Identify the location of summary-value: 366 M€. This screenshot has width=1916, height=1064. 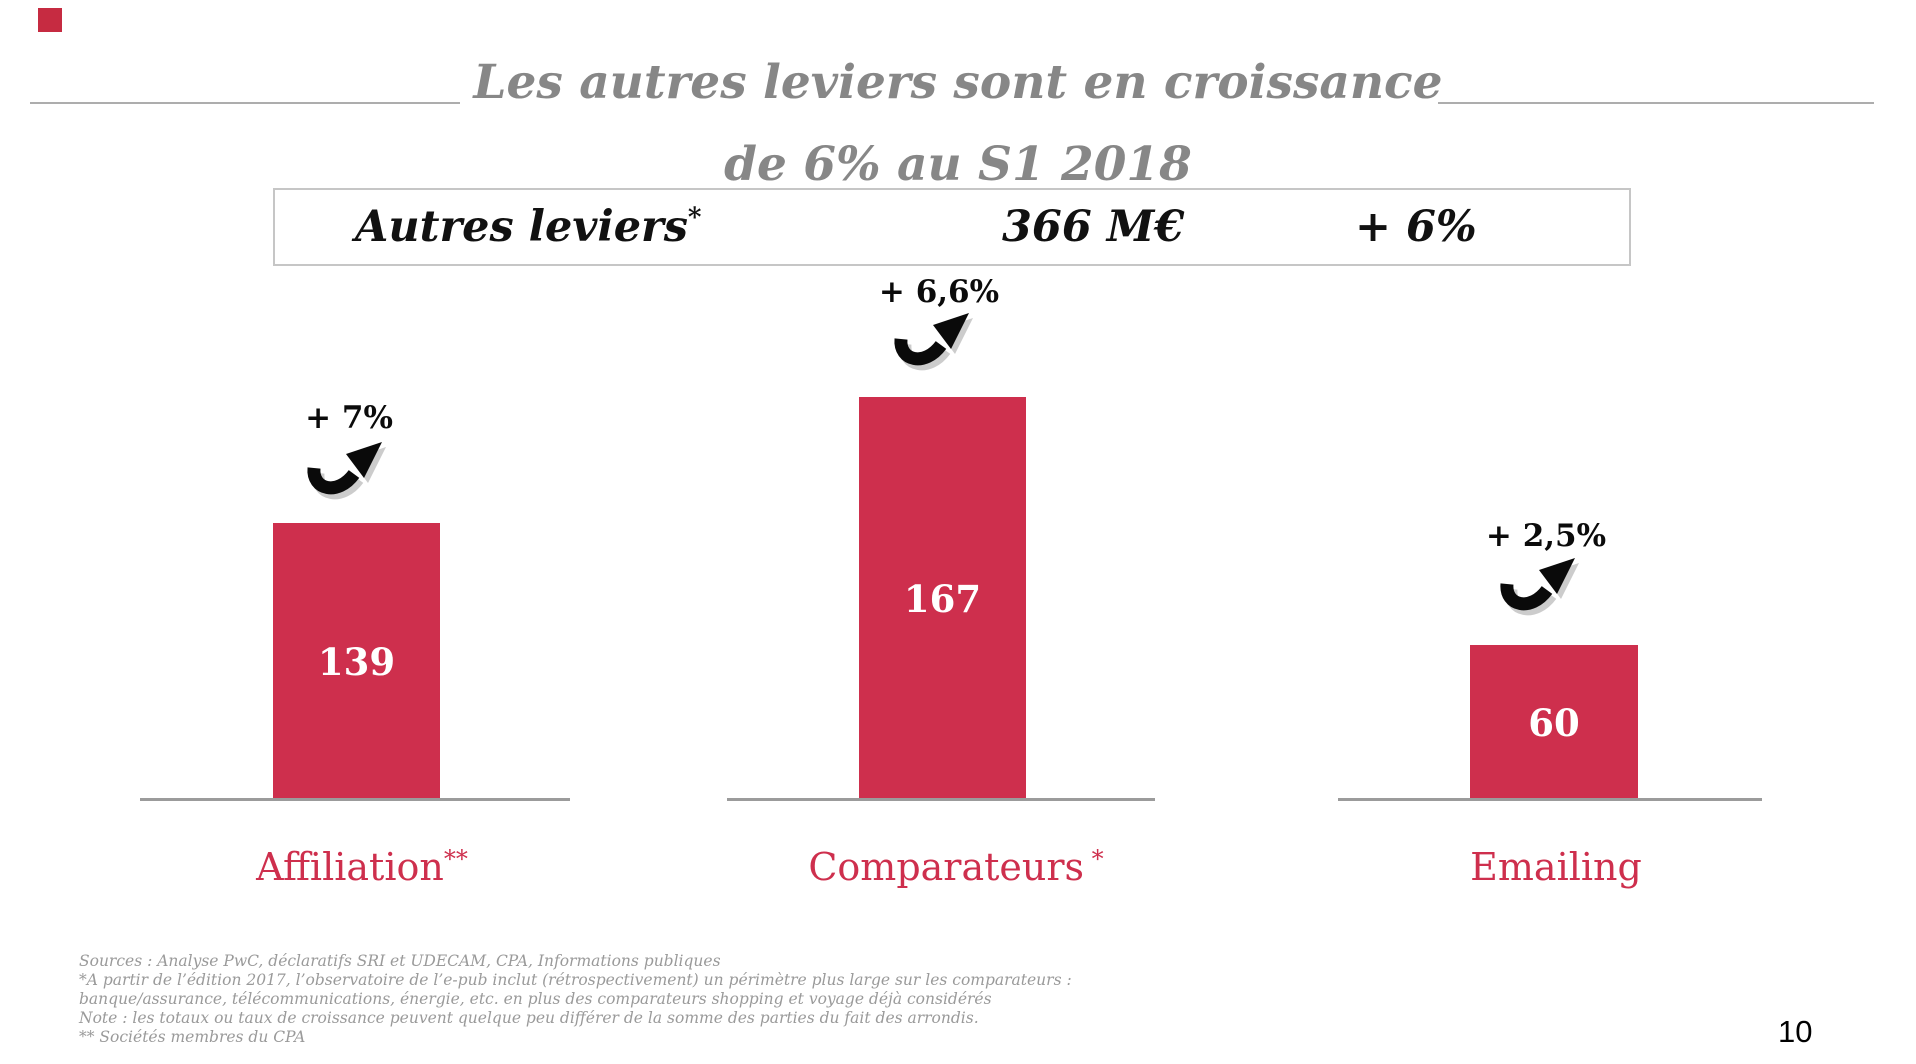
(1093, 227).